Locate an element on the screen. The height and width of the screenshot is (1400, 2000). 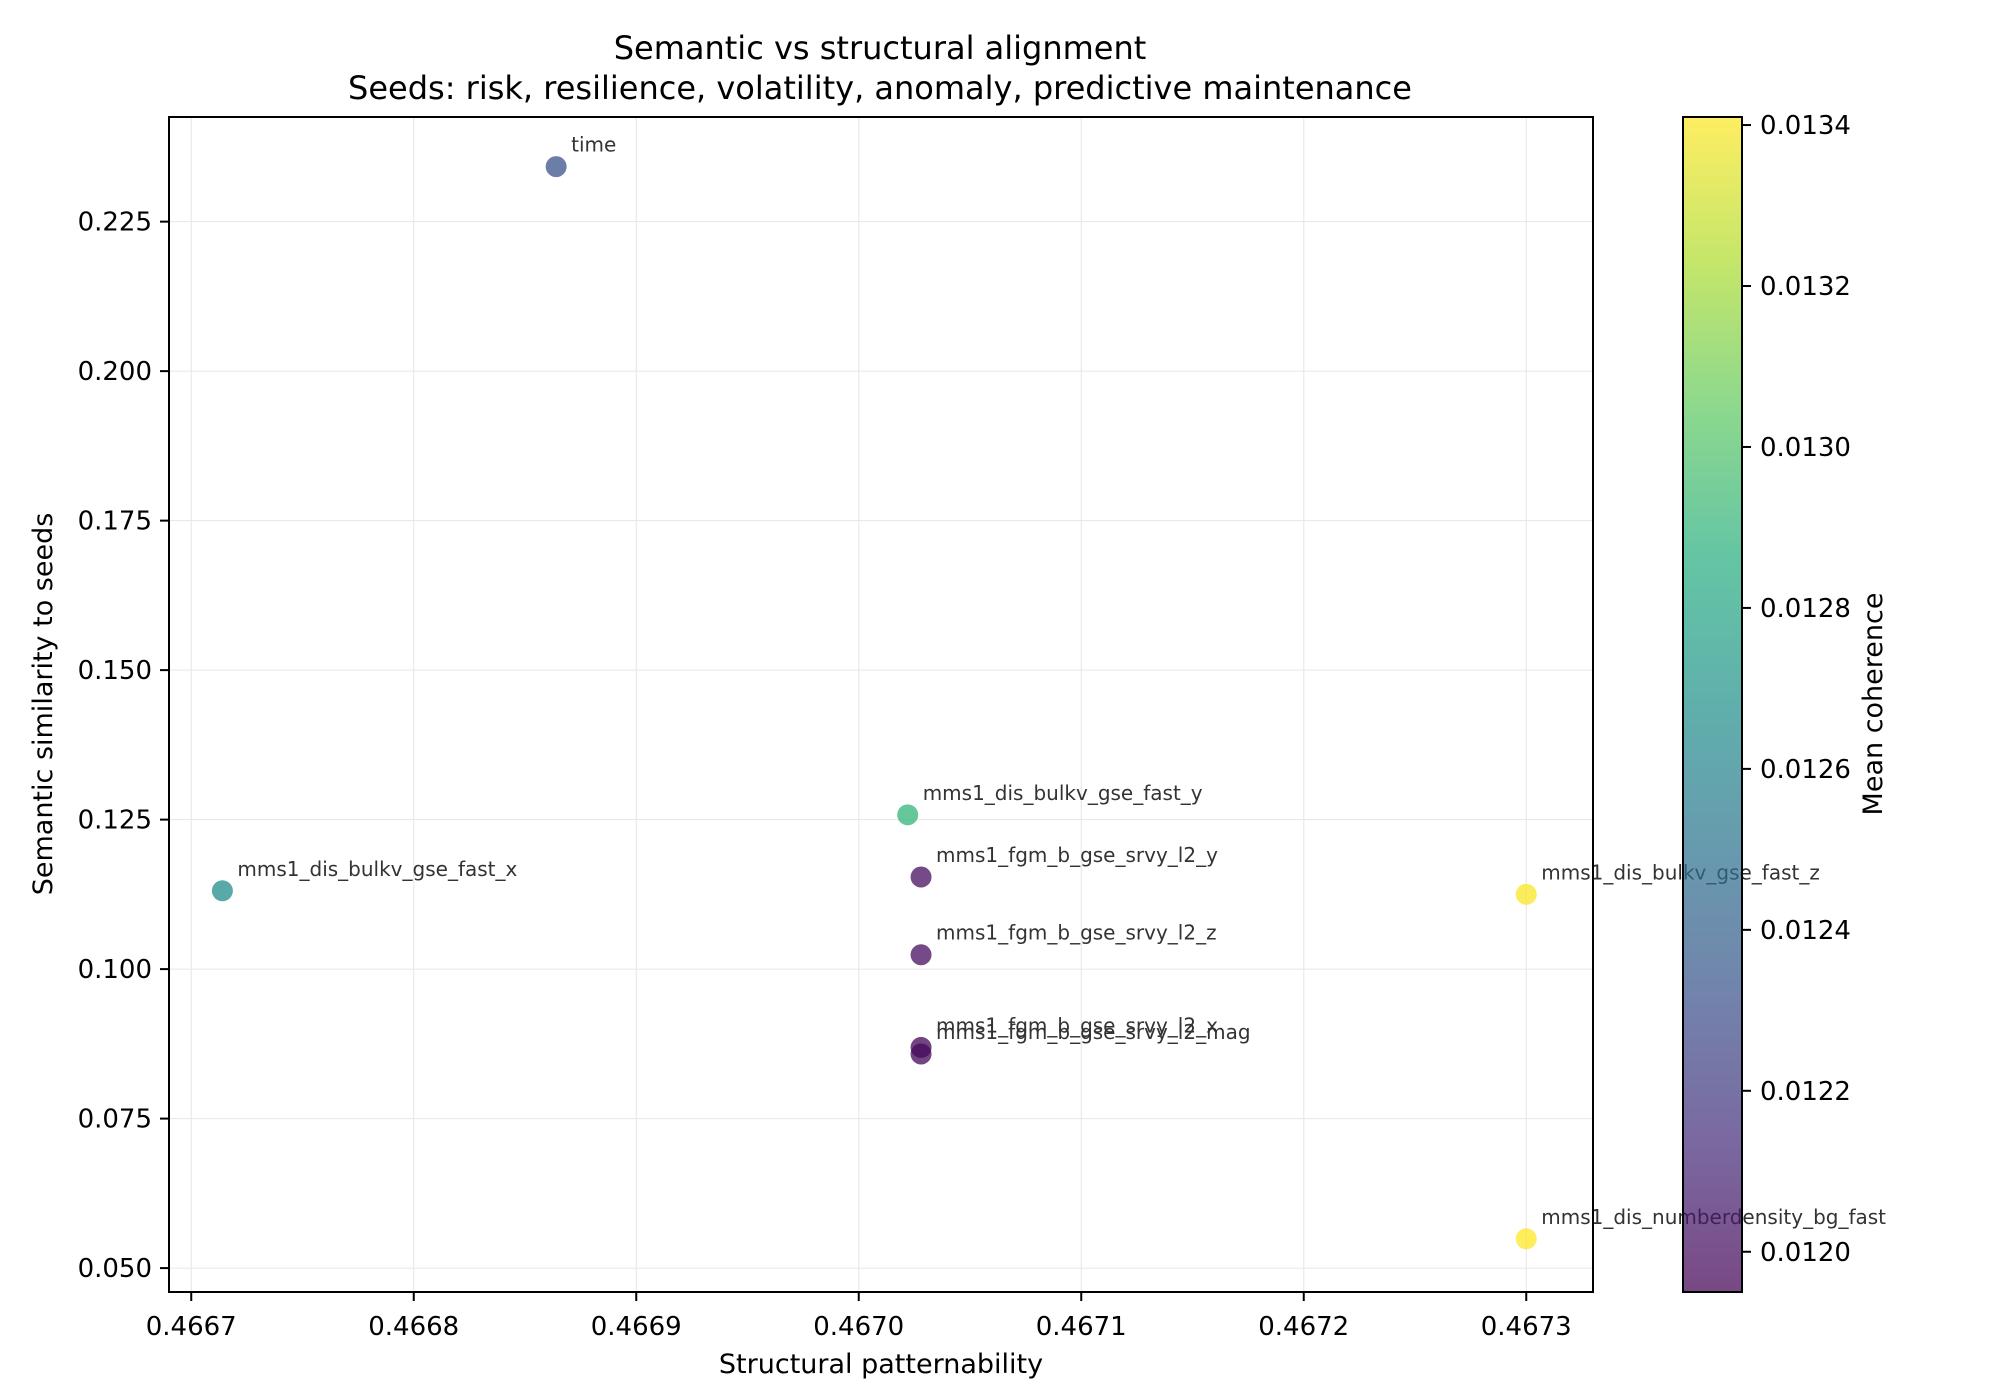
y-tick-label: 0.125 is located at coordinates (115, 821).